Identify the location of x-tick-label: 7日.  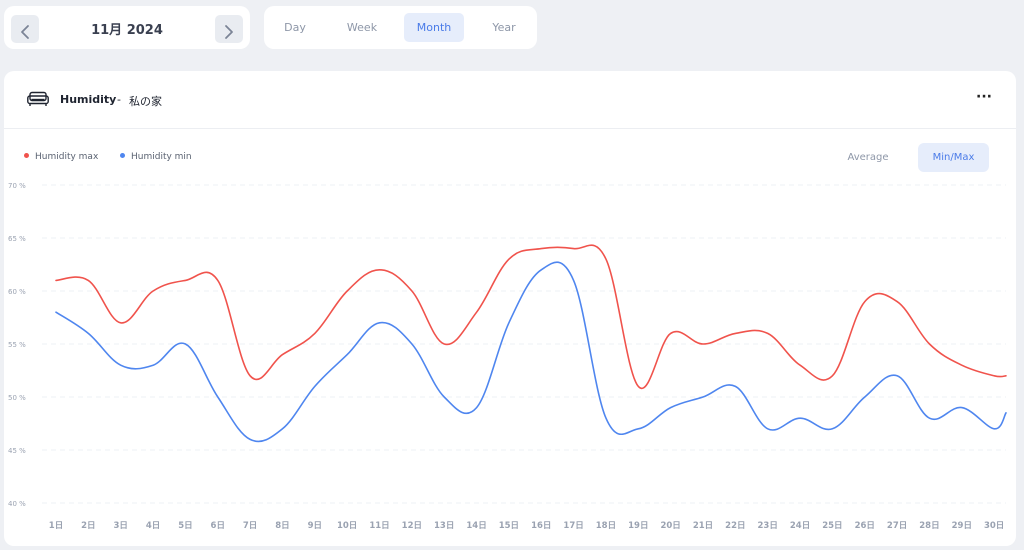
(250, 526).